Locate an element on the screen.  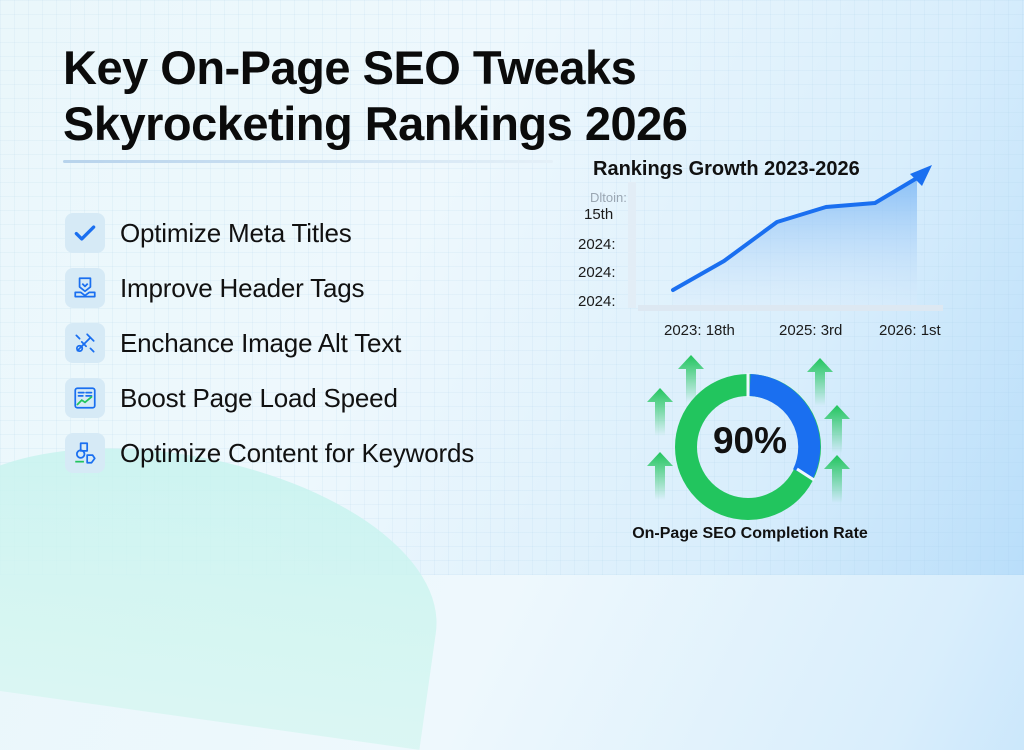
title-divider is located at coordinates (308, 161).